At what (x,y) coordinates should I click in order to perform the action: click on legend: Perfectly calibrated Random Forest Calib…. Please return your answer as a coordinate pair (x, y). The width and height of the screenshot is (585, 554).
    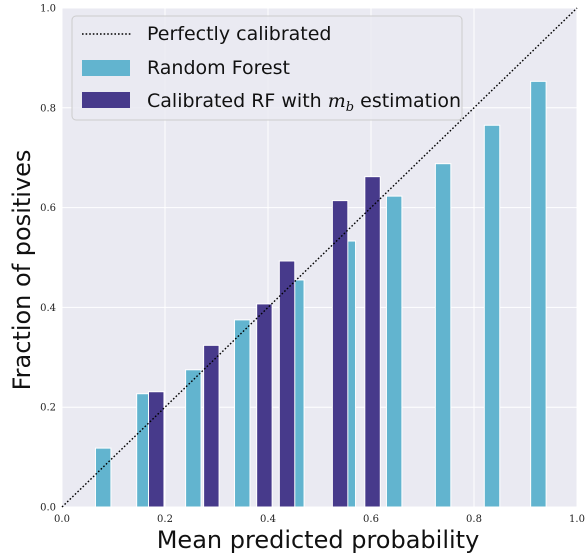
    Looking at the image, I should click on (267, 68).